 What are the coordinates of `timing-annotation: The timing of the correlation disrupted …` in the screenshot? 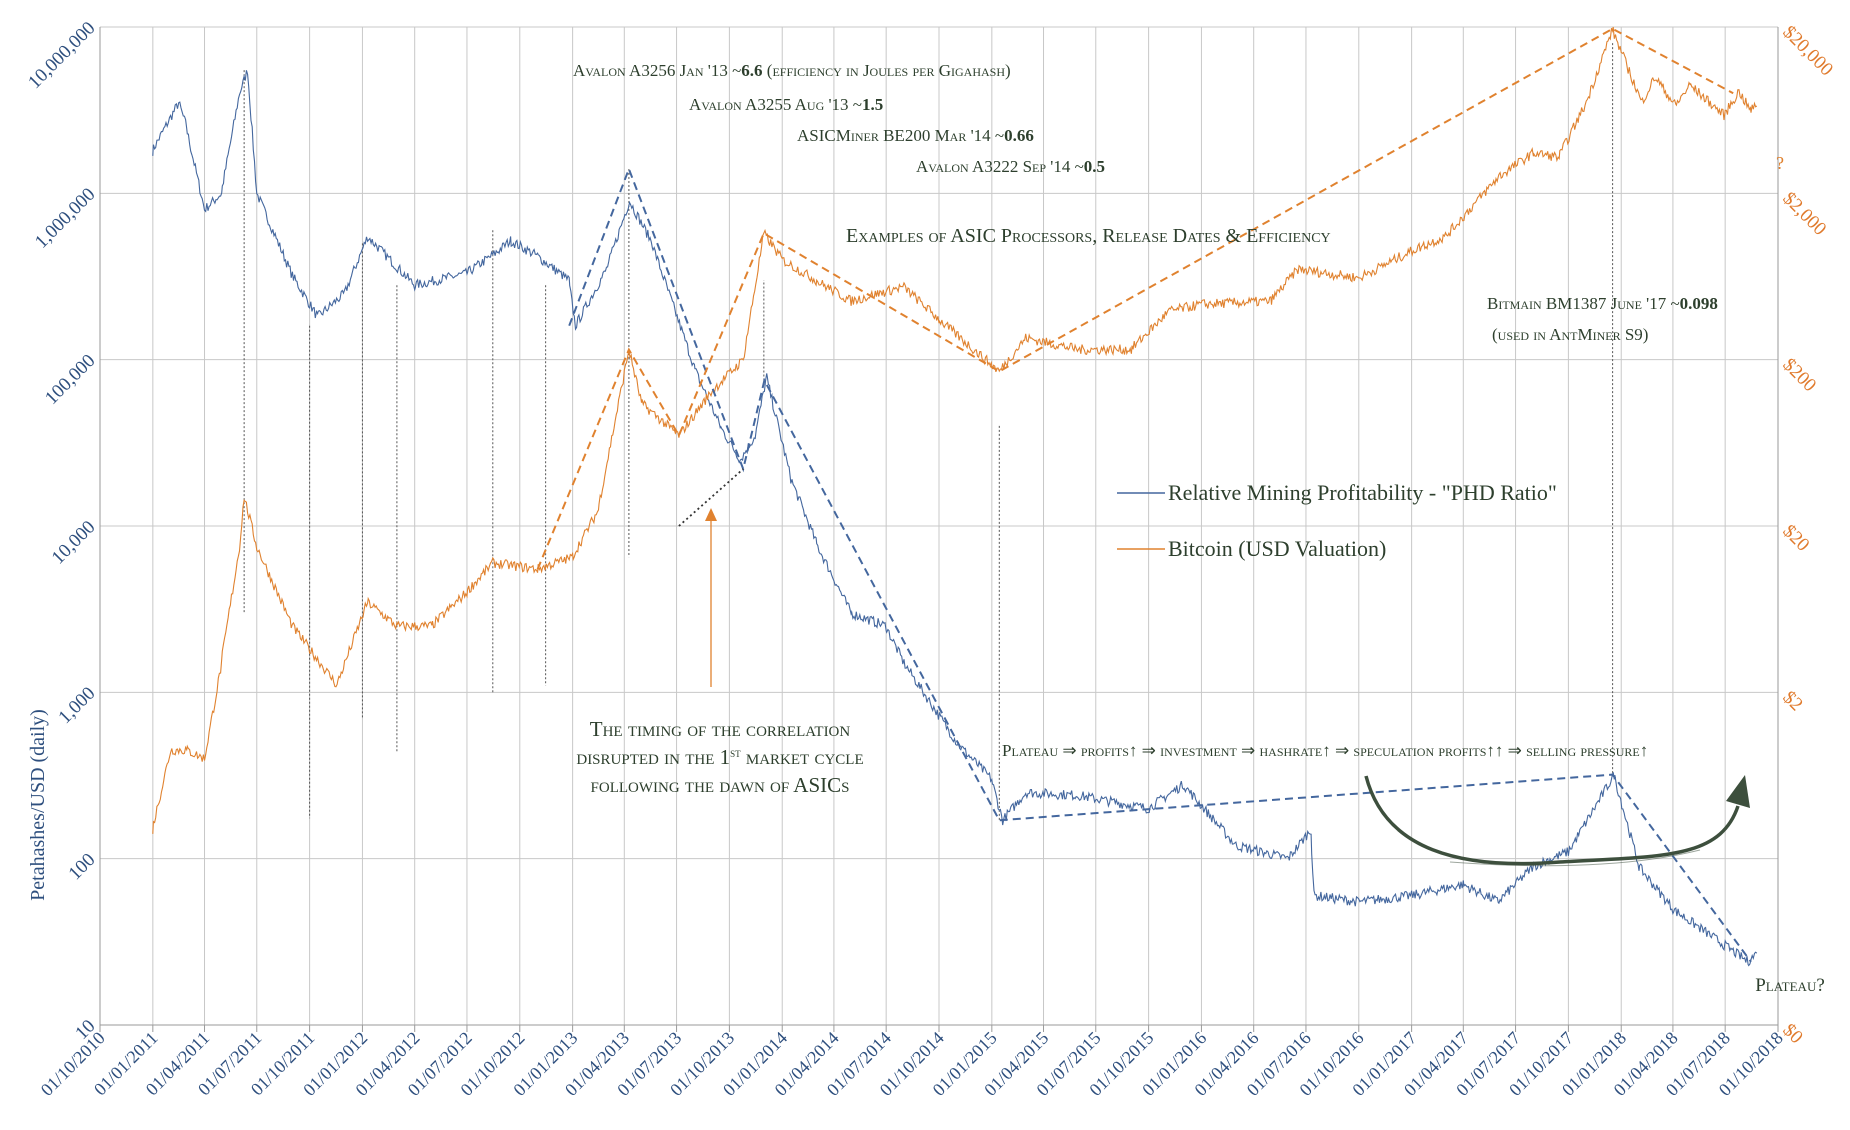 It's located at (720, 652).